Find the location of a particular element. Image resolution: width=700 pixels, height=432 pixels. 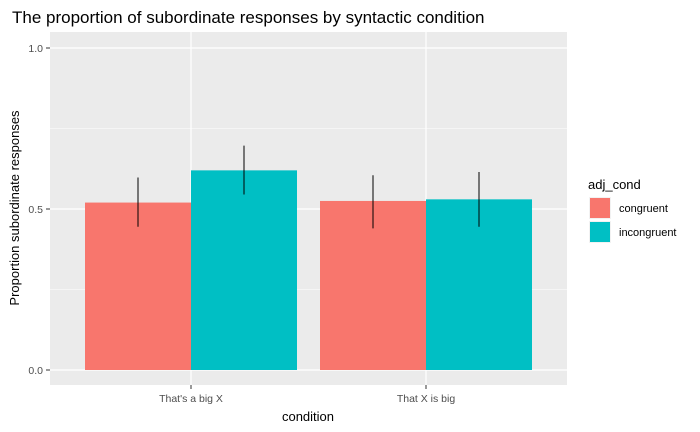

y-axis-title: Proportion subordinate responses is located at coordinates (14, 208).